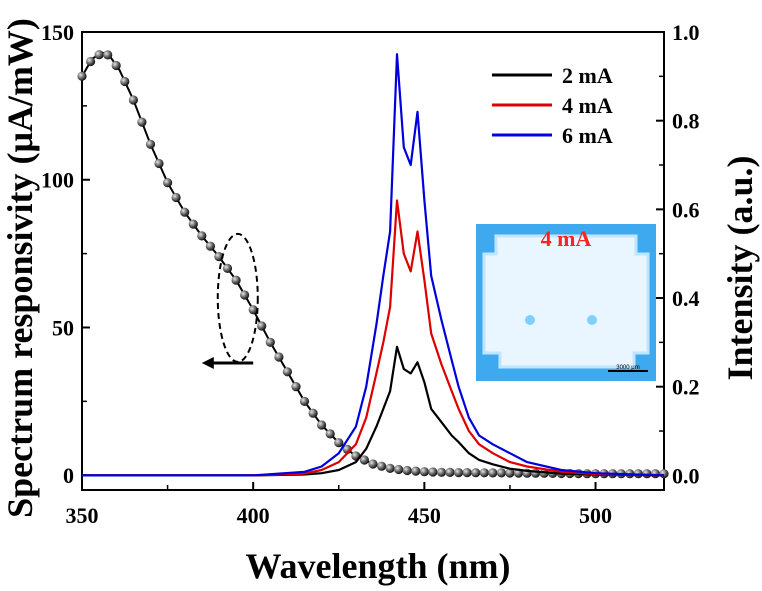 The image size is (762, 591). I want to click on x-tick-label: 400, so click(253, 515).